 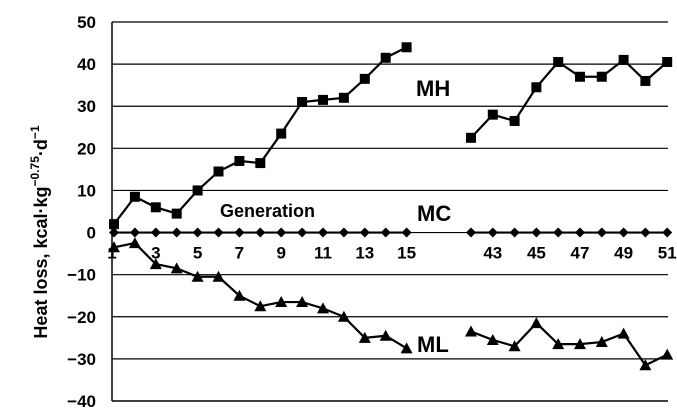 What do you see at coordinates (323, 253) in the screenshot?
I see `x-tick-label: 11` at bounding box center [323, 253].